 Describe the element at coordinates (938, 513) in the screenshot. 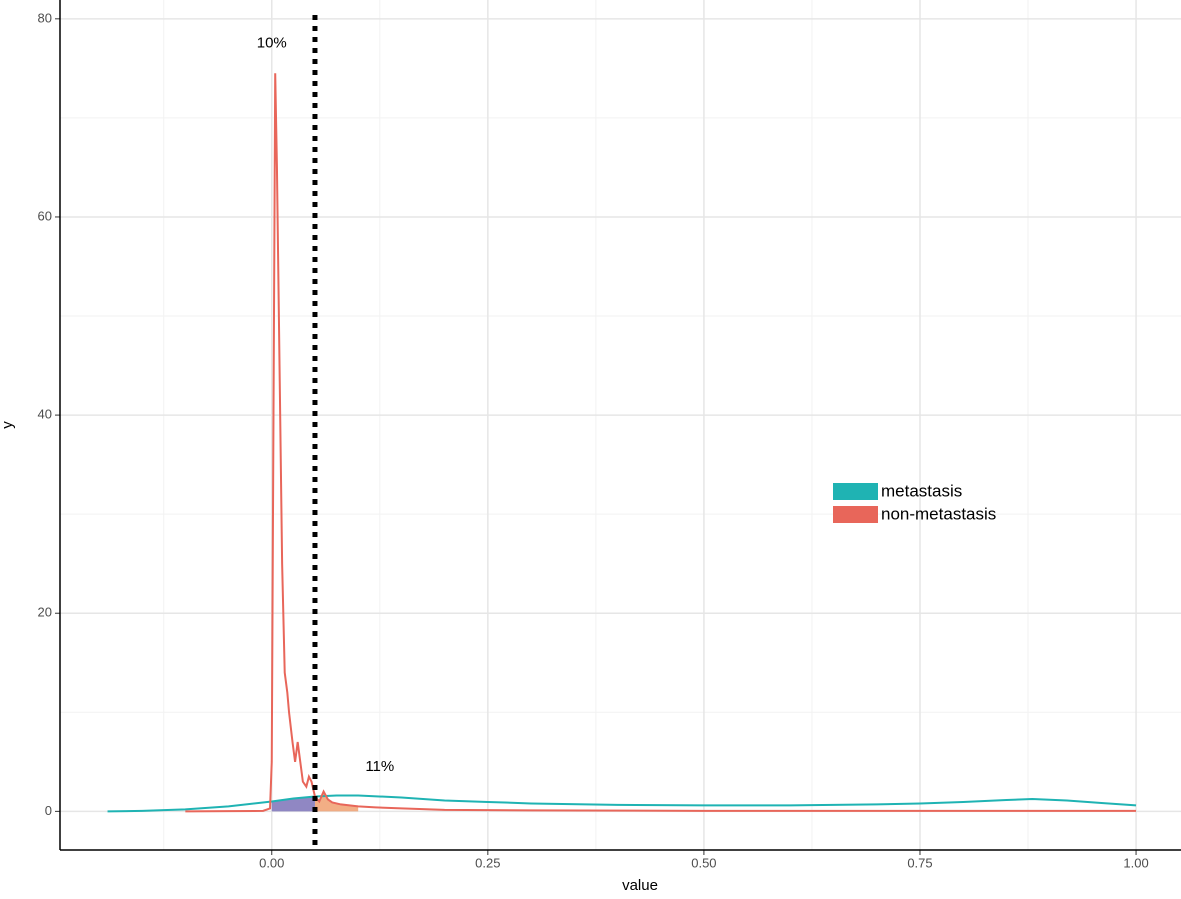

I see `legend-label: non-metastasis` at that location.